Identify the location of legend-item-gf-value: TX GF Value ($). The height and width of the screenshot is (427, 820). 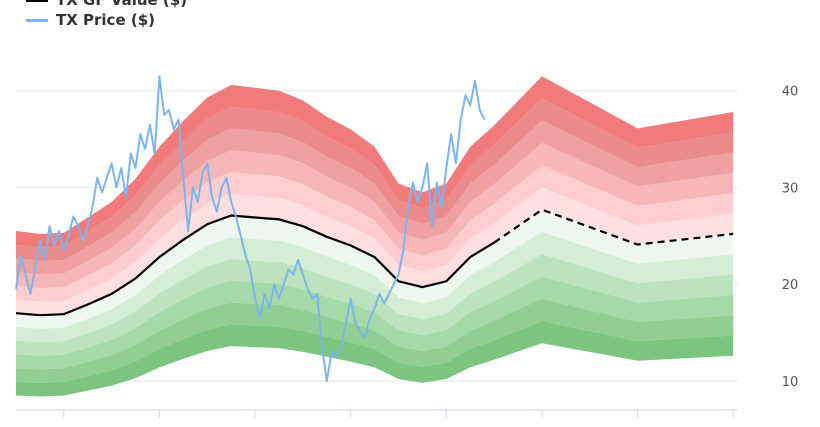
(106, 5).